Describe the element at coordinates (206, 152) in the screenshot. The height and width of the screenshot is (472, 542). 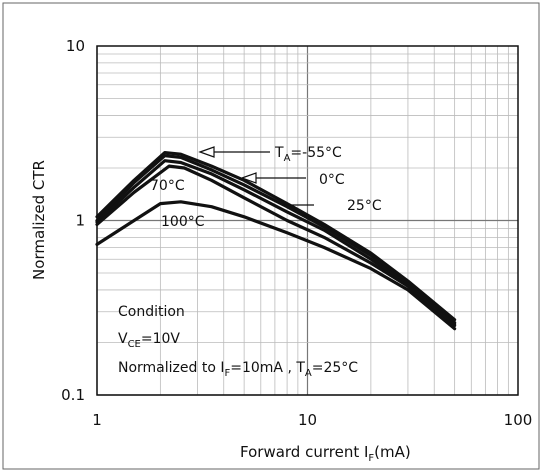
I see `arrowhead-minus55` at that location.